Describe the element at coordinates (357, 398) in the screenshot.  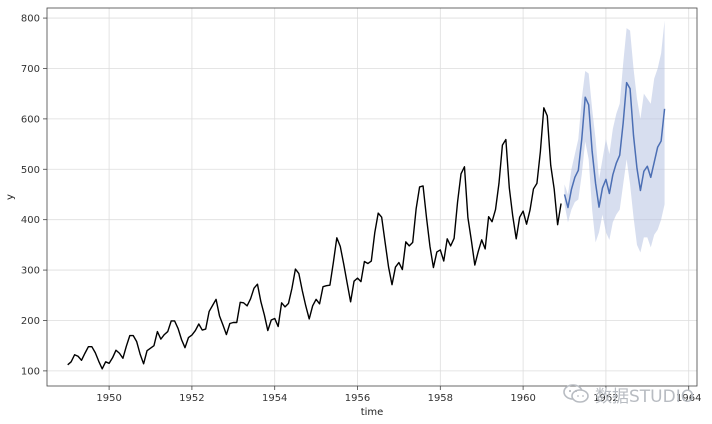
I see `x-tick-label: 1956` at that location.